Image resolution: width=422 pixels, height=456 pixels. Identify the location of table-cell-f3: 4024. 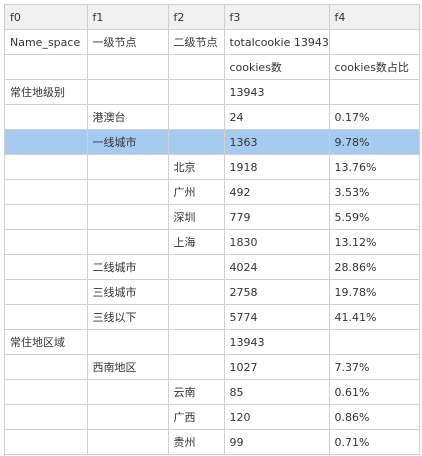
(277, 267).